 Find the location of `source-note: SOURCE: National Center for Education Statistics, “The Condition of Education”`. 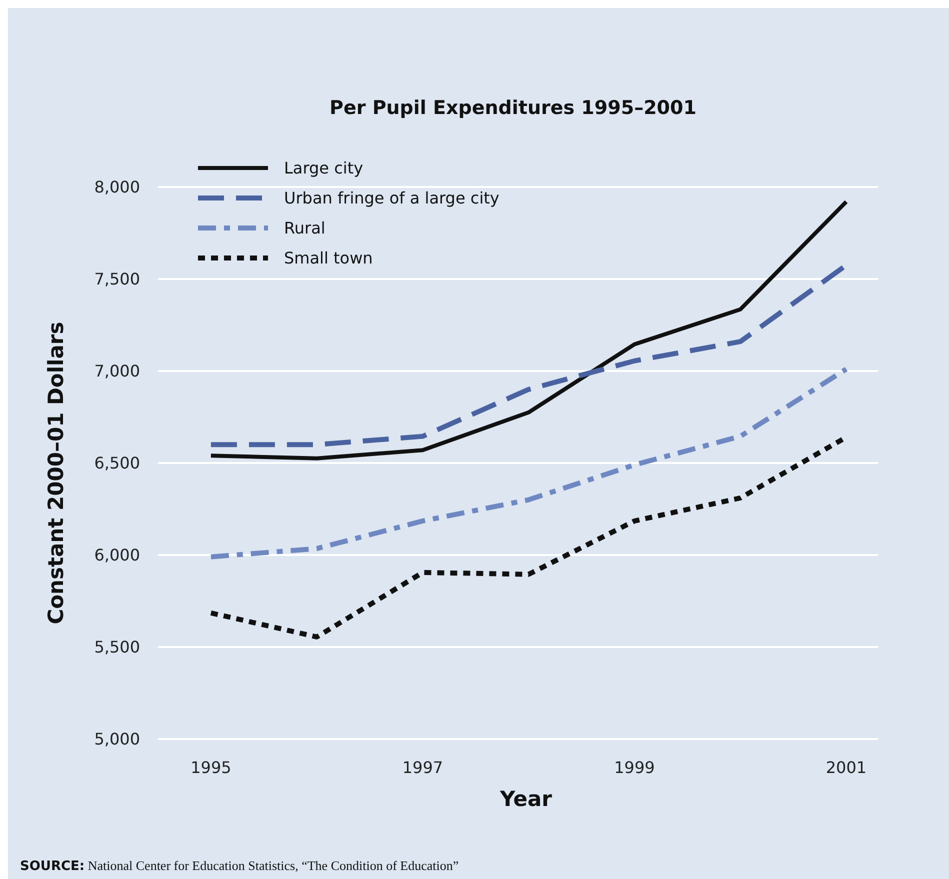

source-note: SOURCE: National Center for Education Statistics, “The Condition of Education” is located at coordinates (239, 866).